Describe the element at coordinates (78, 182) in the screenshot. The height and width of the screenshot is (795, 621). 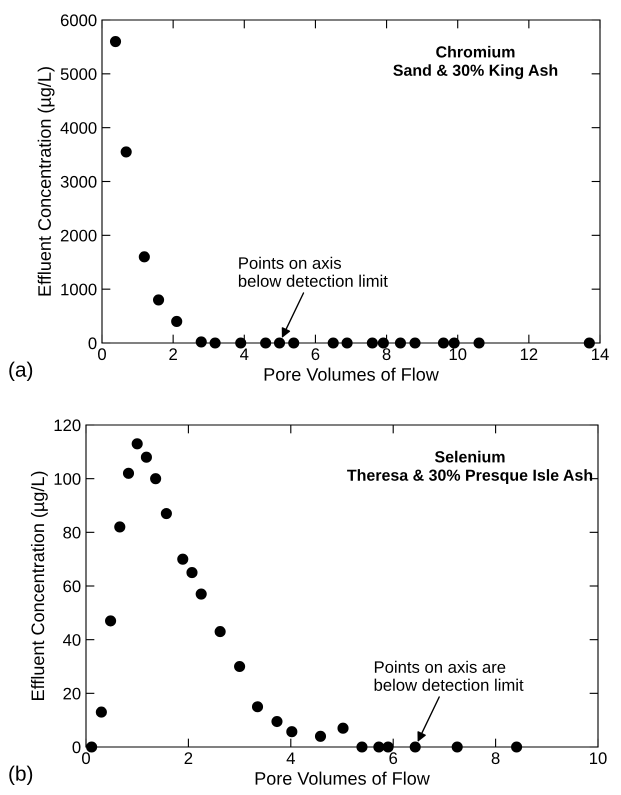
I see `y-tick-label: 3000` at that location.